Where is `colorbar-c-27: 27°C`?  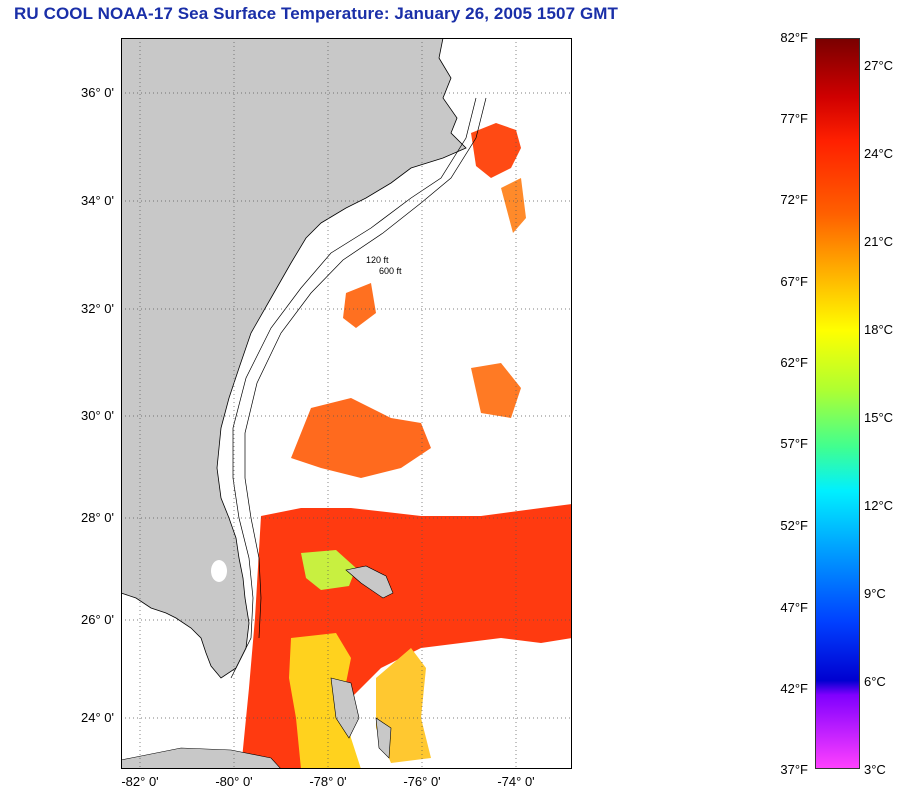 colorbar-c-27: 27°C is located at coordinates (879, 65).